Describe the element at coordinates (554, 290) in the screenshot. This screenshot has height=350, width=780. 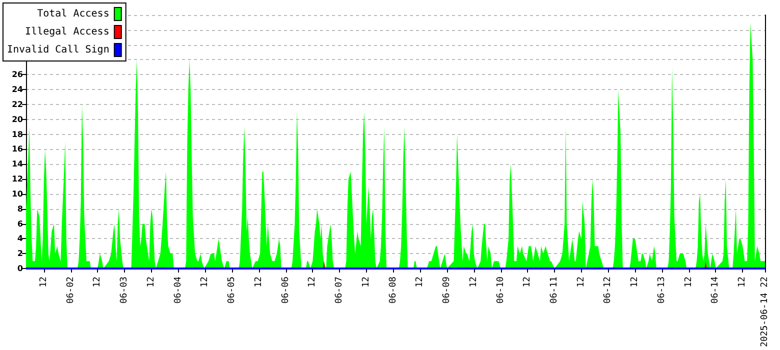
I see `x-tick-label: 06-11` at that location.